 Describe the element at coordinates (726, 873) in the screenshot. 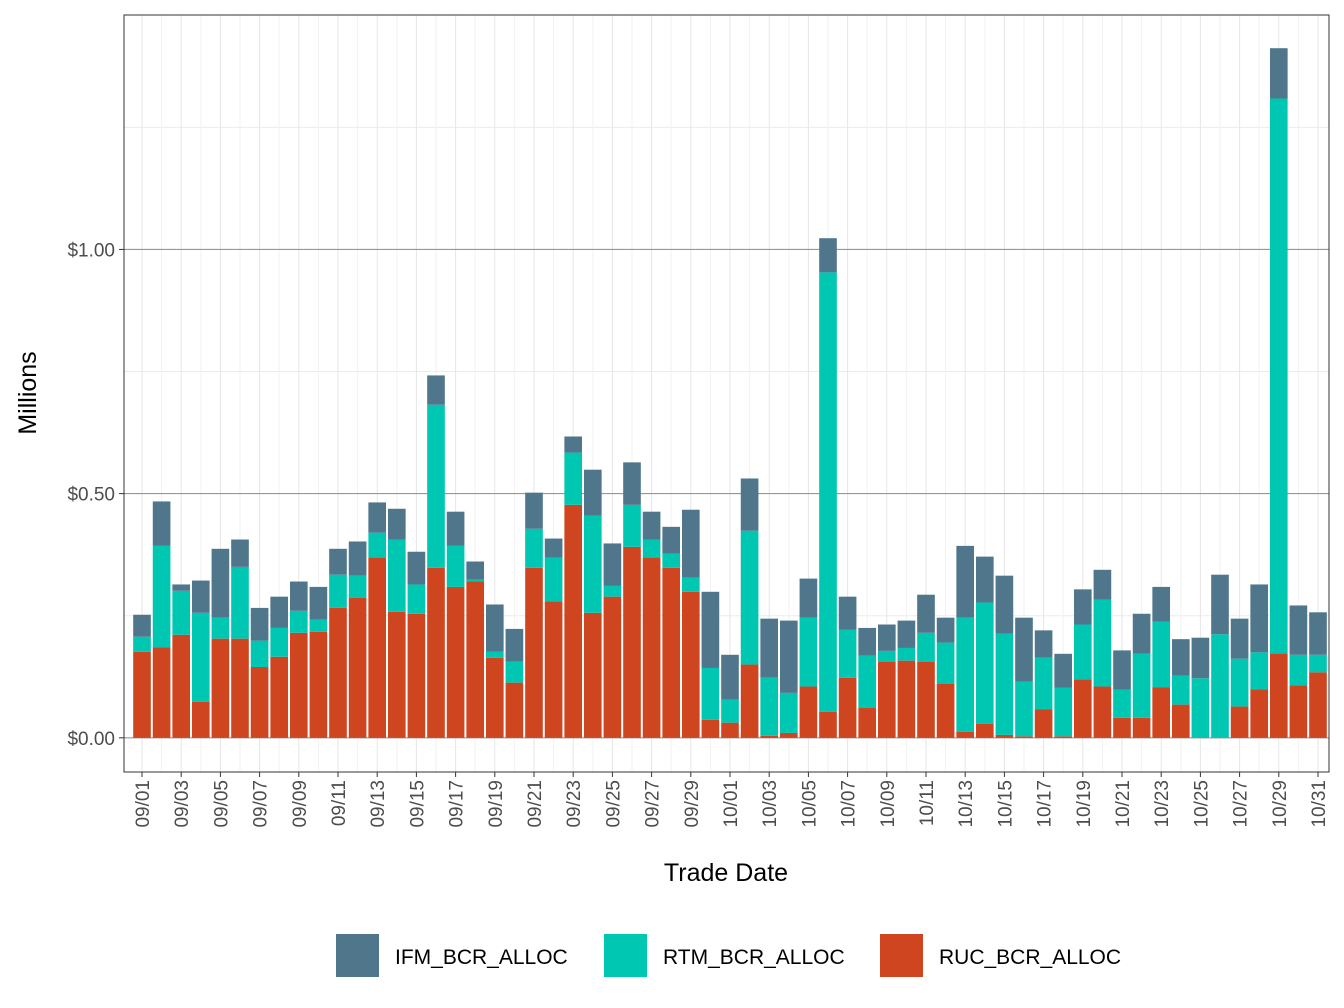

I see `x-axis-title: Trade Date` at that location.